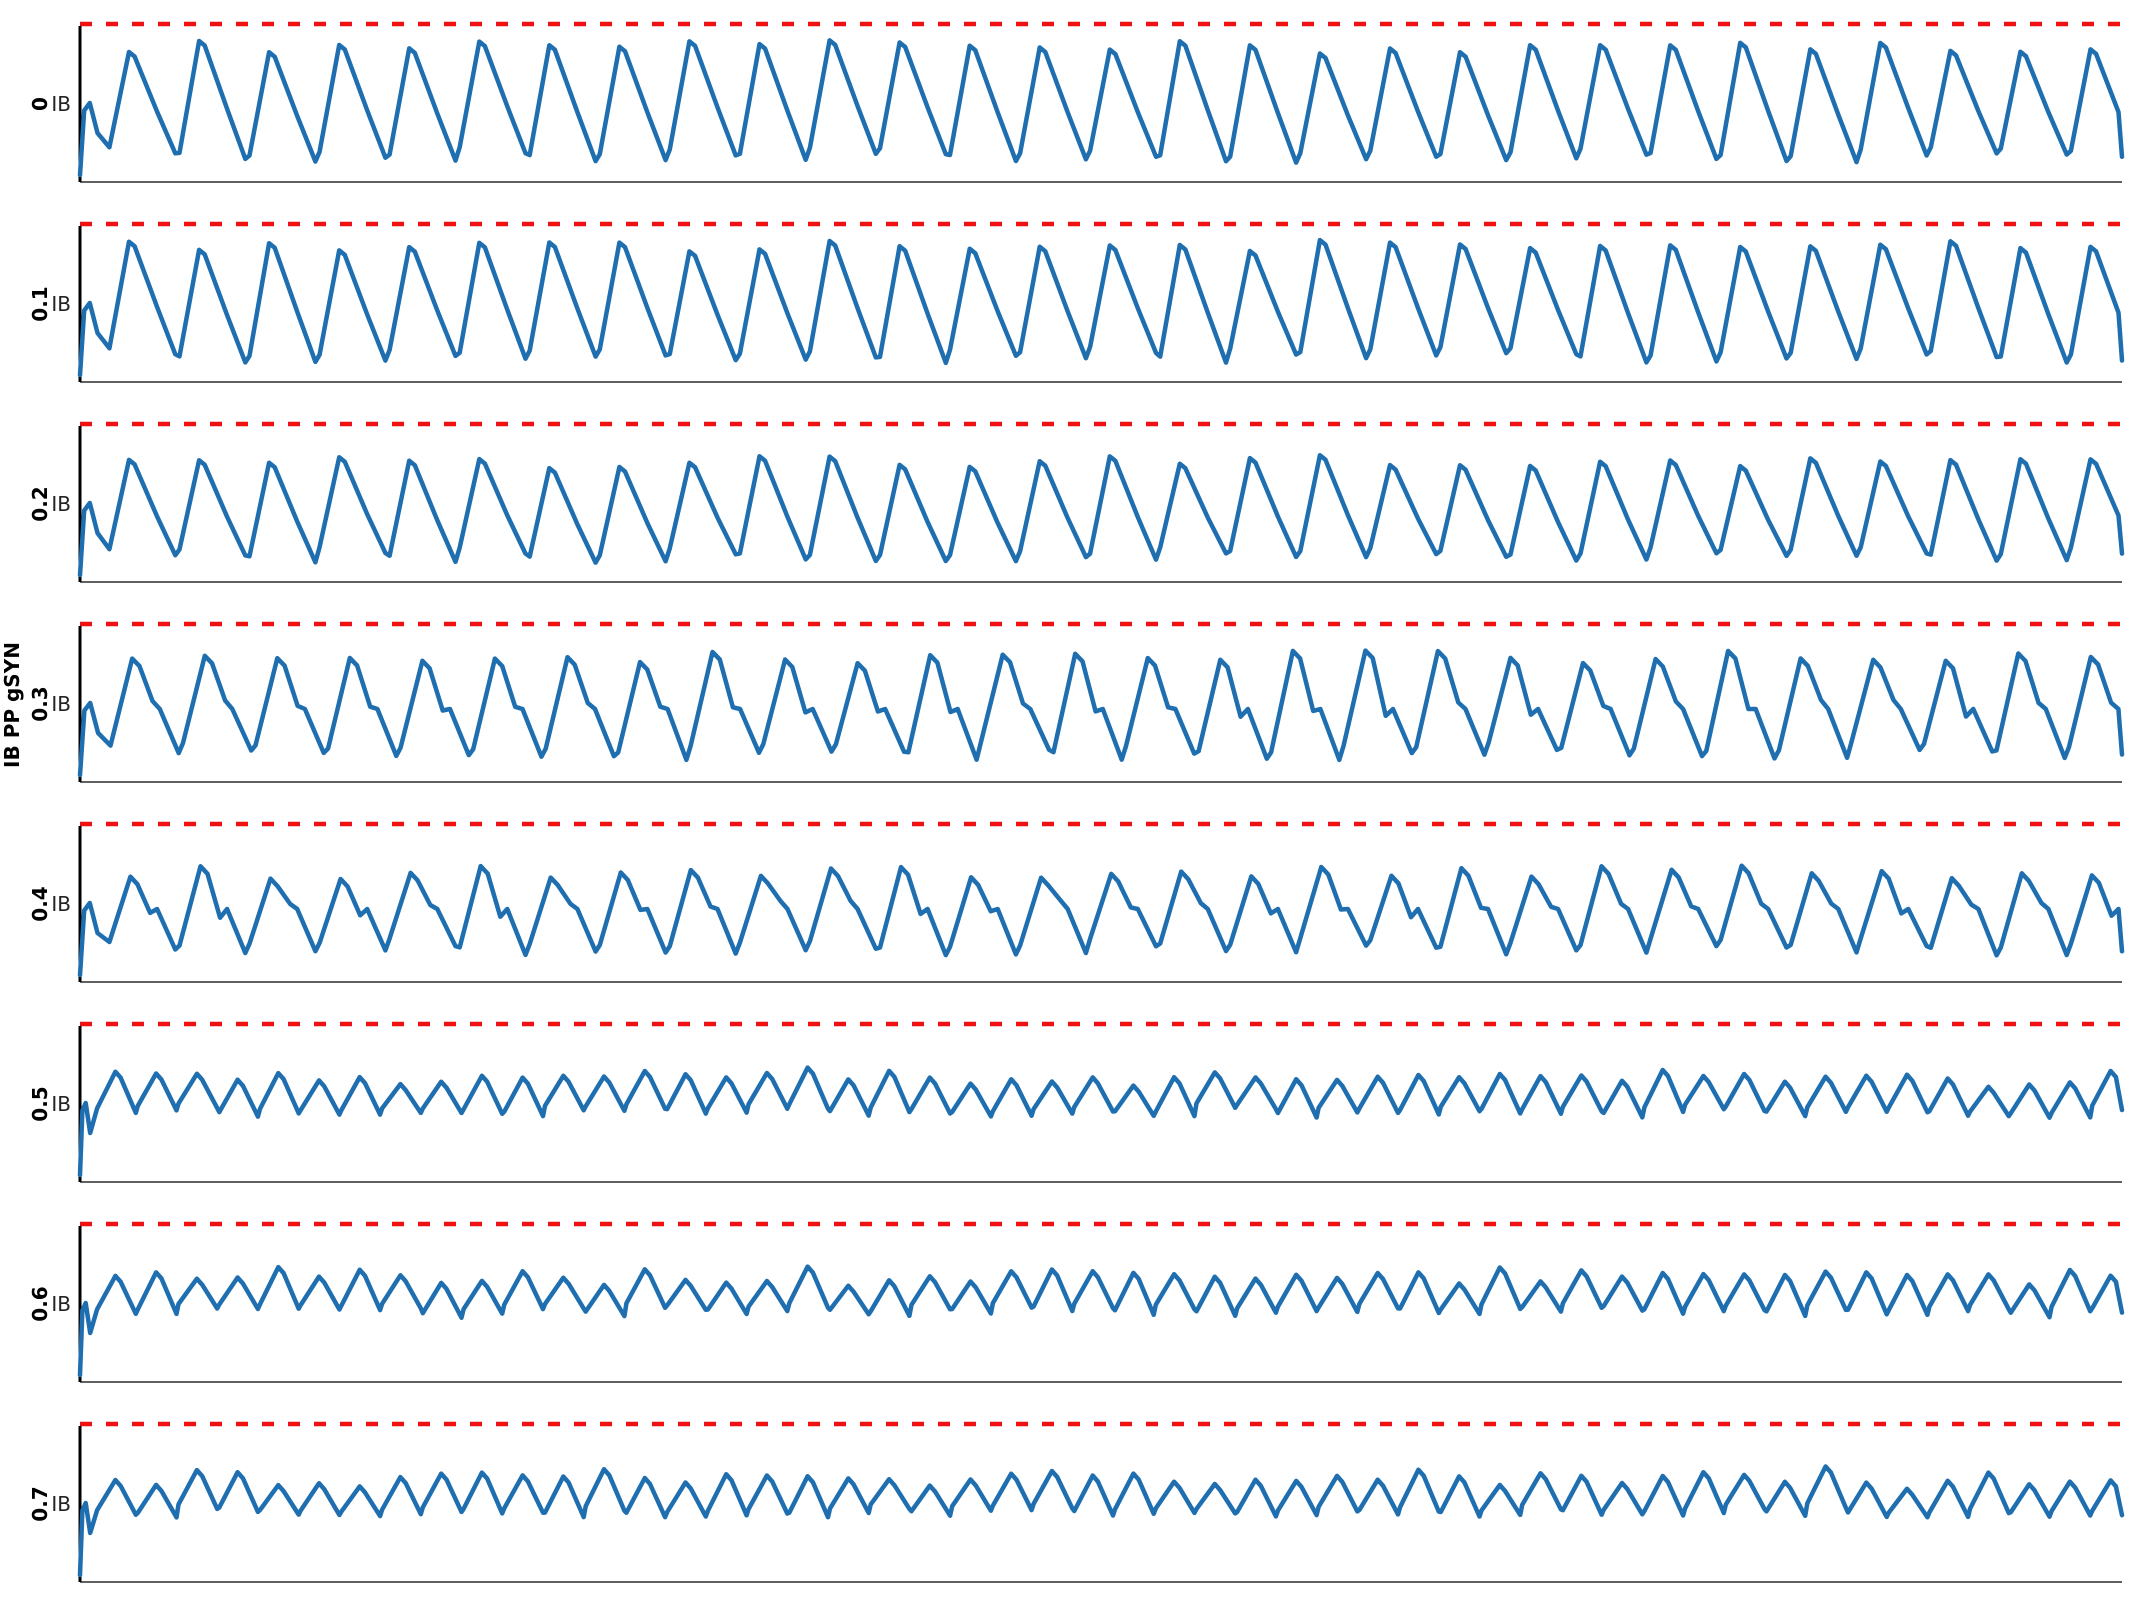 This screenshot has width=2133, height=1600. I want to click on panel-0.1: IB0.1, so click(1076, 302).